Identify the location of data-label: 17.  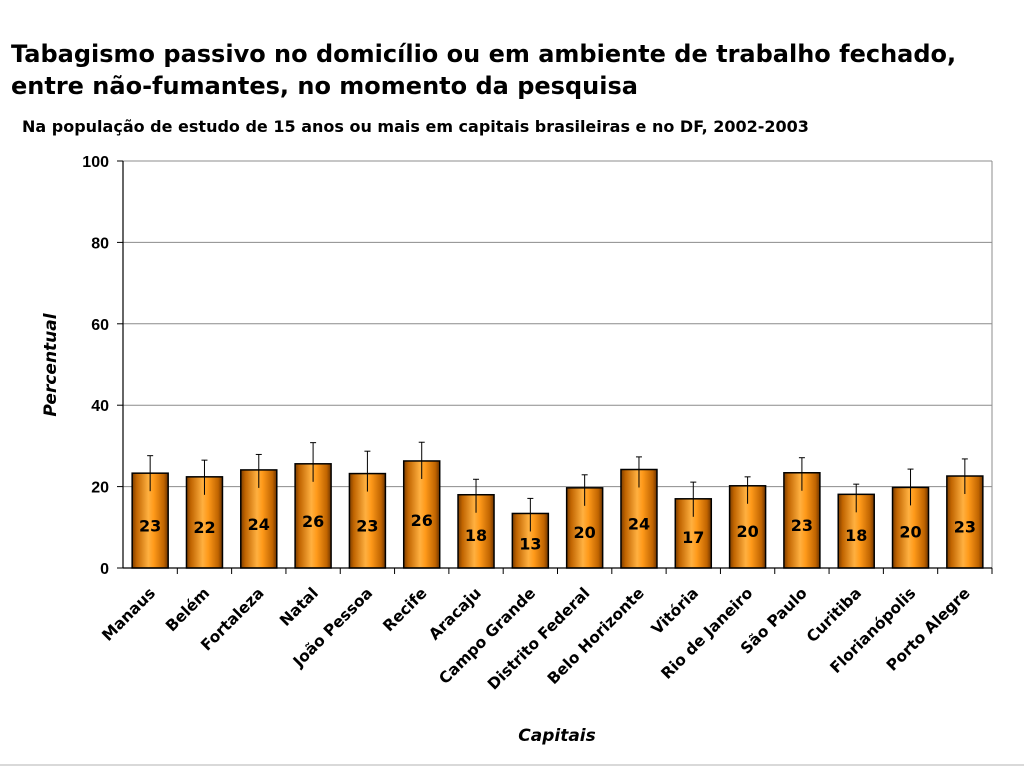
(693, 537).